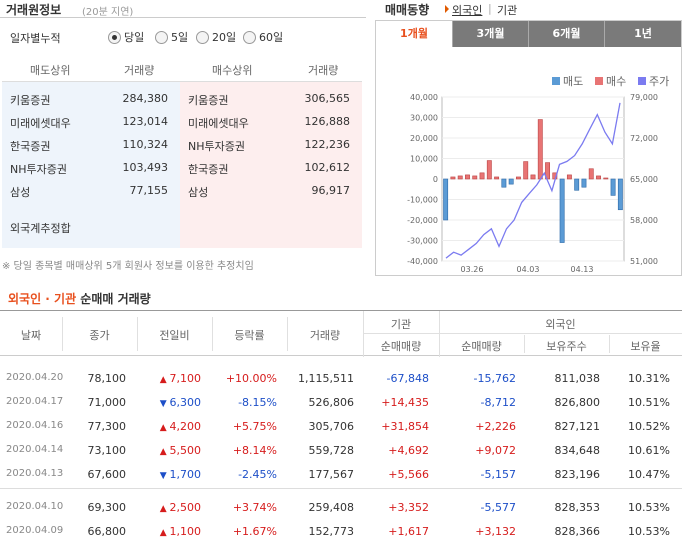 This screenshot has width=682, height=537. Describe the element at coordinates (644, 97) in the screenshot. I see `y-right-tick-label: 79,000` at that location.